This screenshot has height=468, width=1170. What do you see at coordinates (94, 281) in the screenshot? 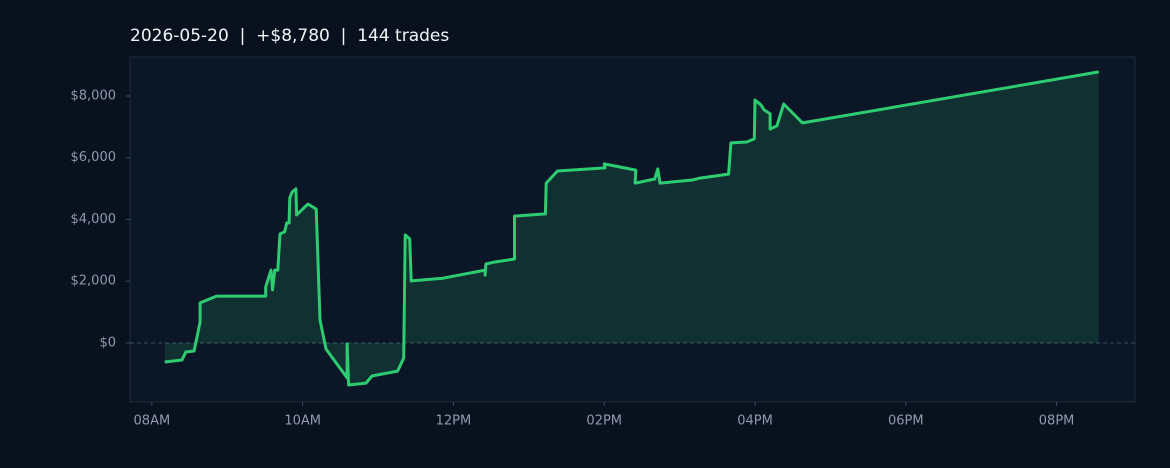
I see `y-tick-label: $2,000` at bounding box center [94, 281].